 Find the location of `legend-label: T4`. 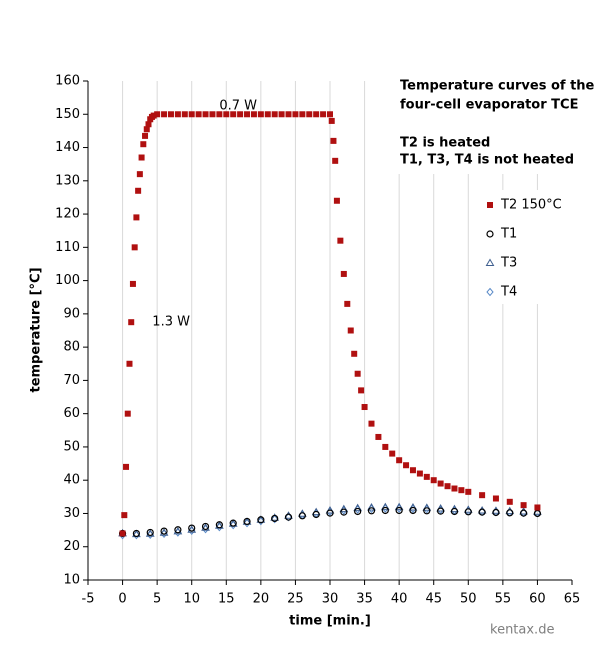

legend-label: T4 is located at coordinates (508, 292).